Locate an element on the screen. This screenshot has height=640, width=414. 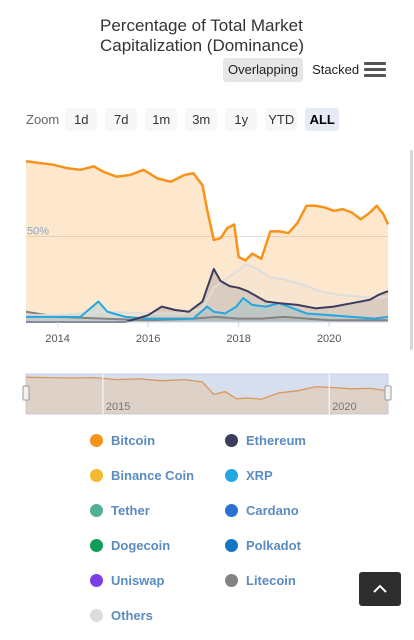
legend-item-others: Others is located at coordinates (121, 615).